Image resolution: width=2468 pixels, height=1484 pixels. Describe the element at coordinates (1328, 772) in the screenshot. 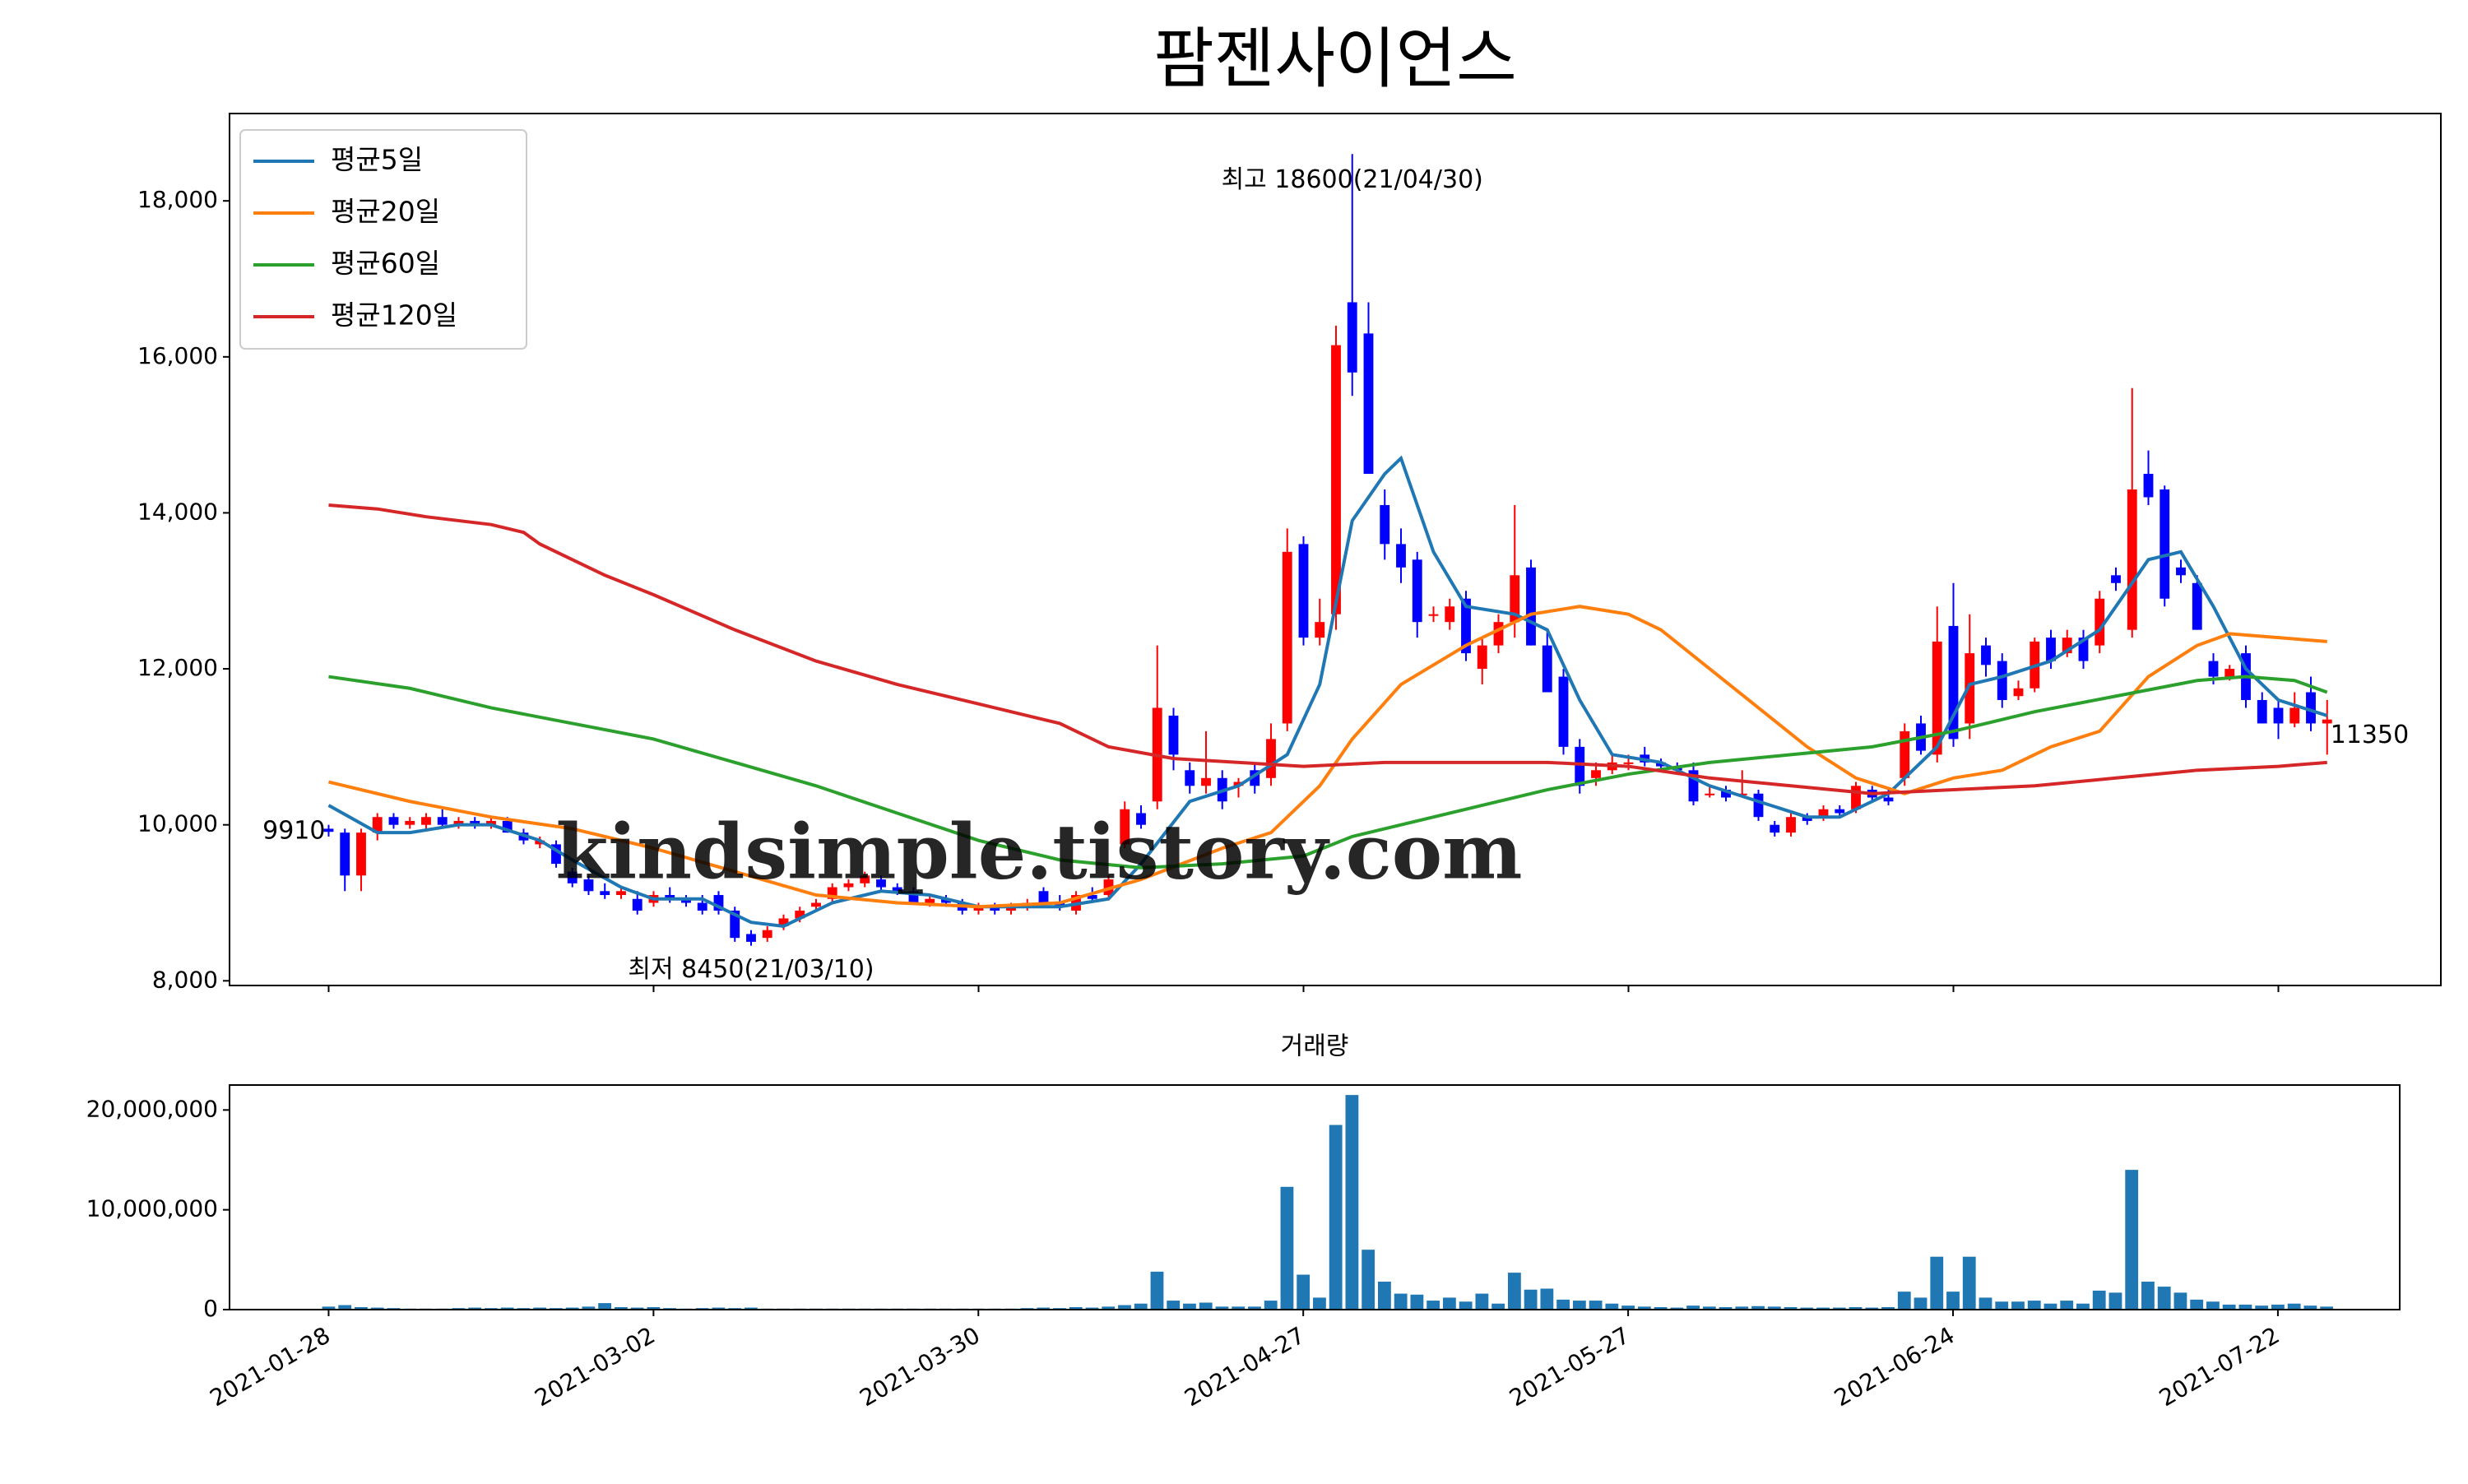

I see `ma-line` at that location.